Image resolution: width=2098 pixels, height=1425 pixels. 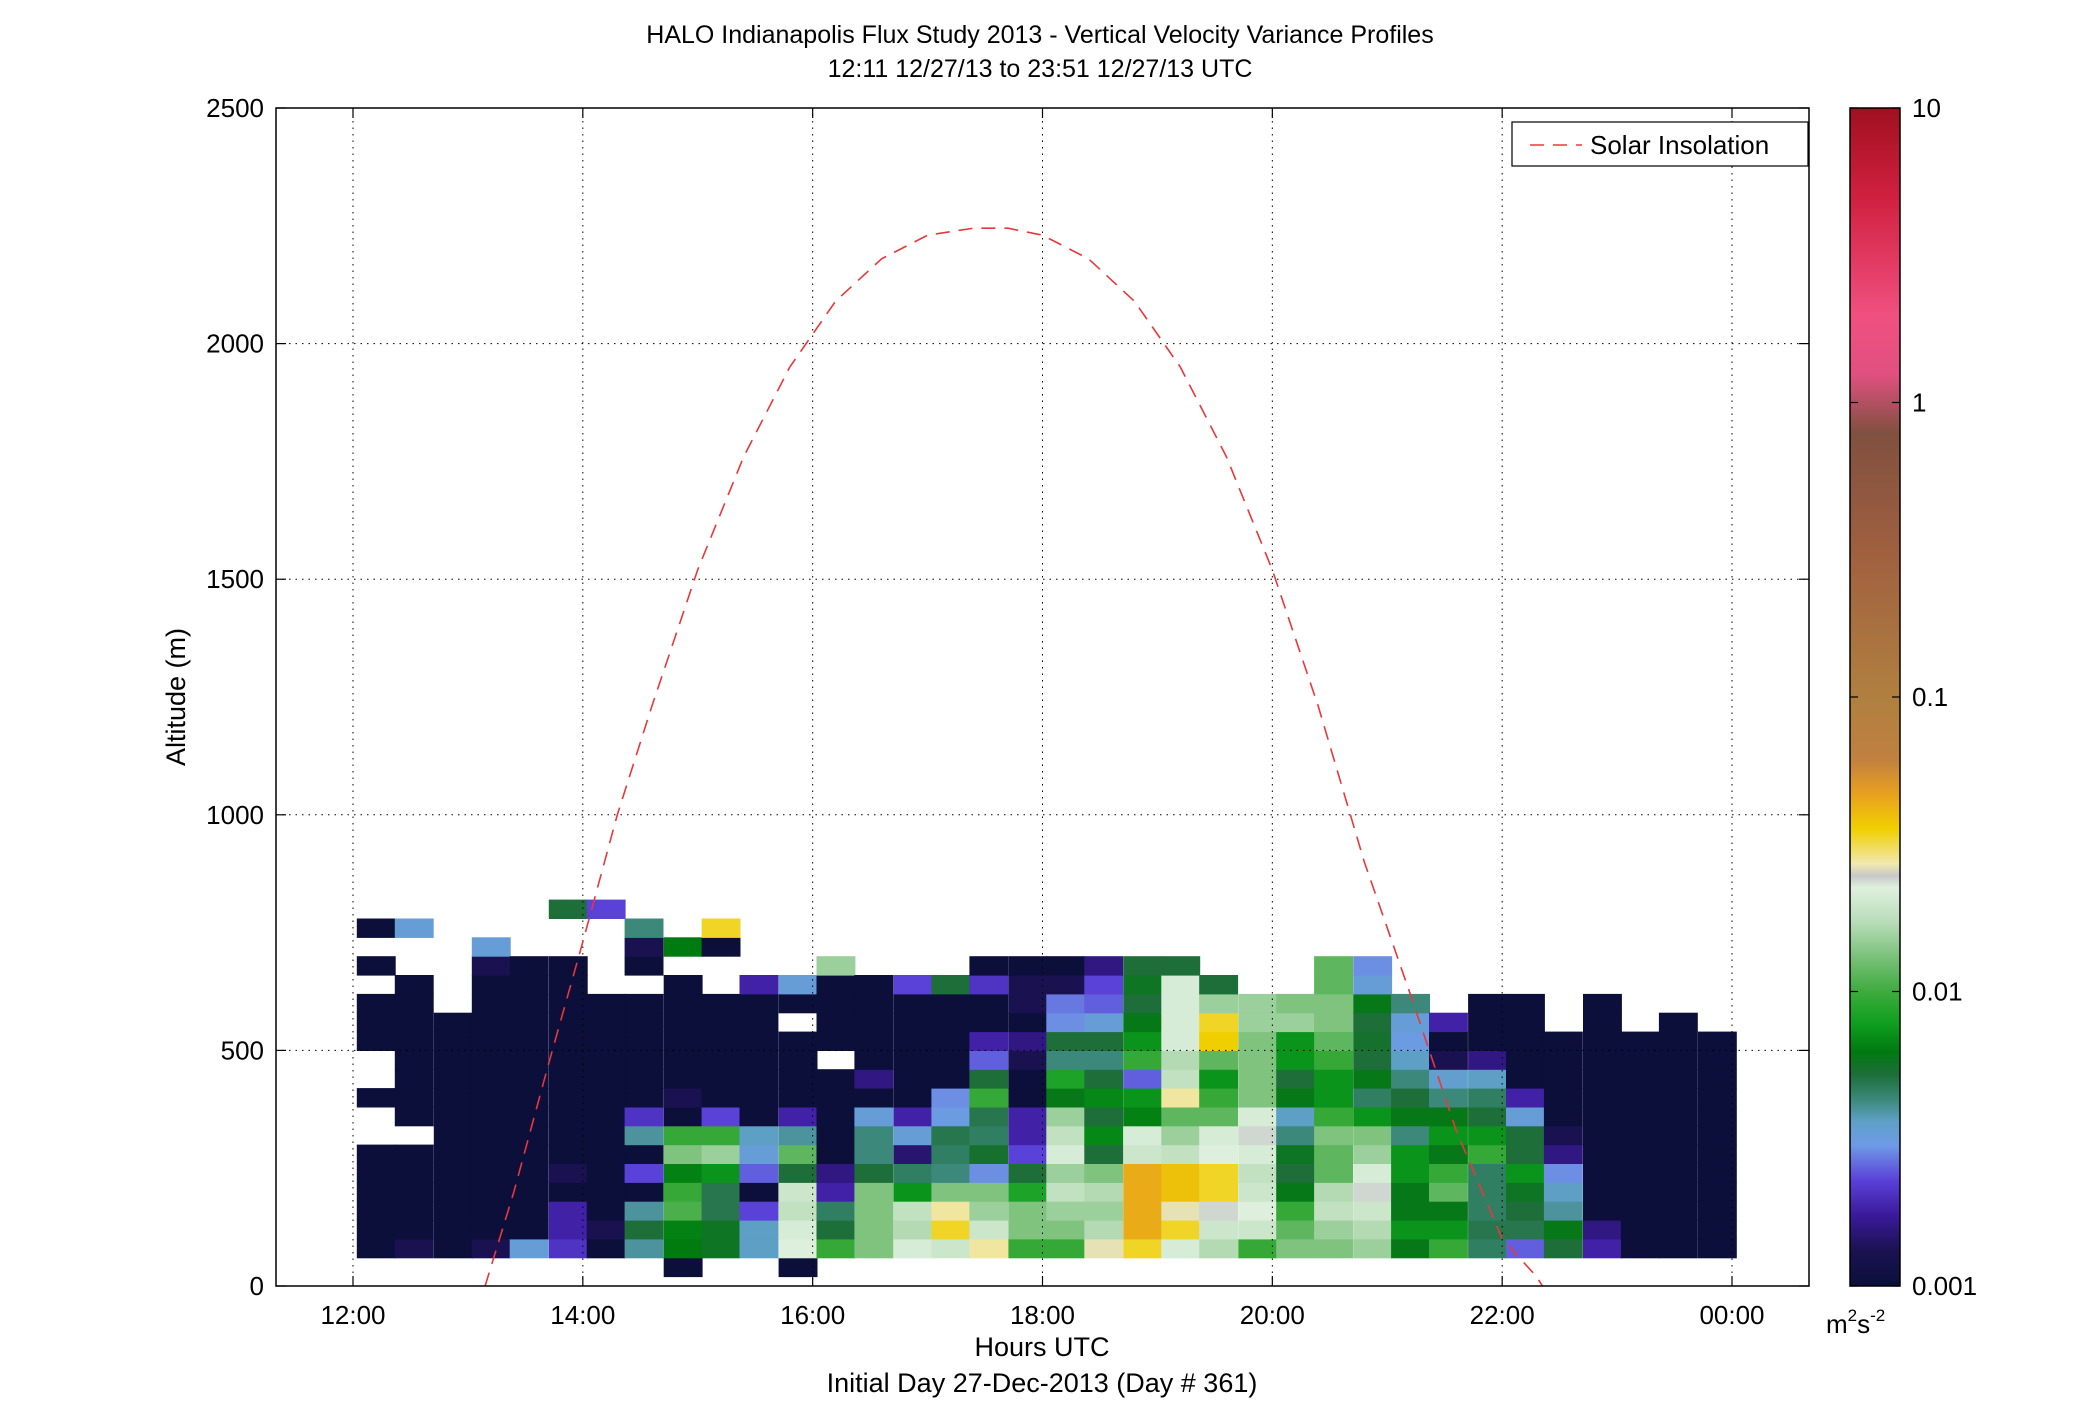 What do you see at coordinates (1837, 1324) in the screenshot?
I see `colorbar-units-base: m` at bounding box center [1837, 1324].